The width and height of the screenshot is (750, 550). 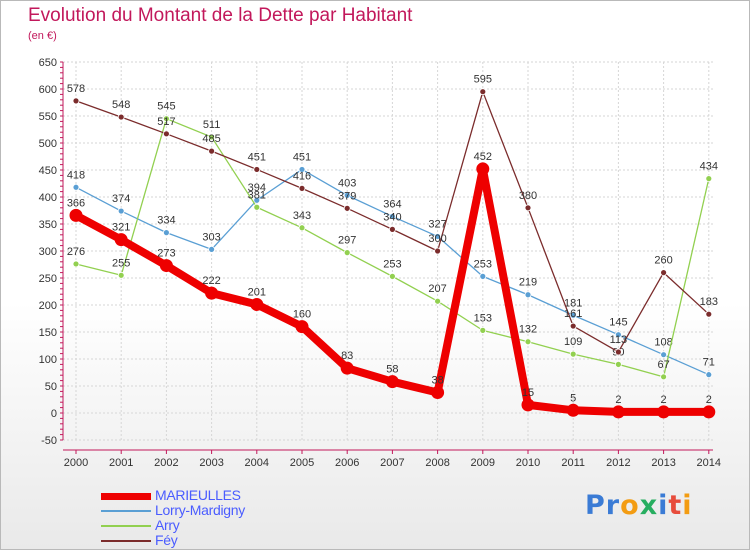 I want to click on data-label-f-y: 548, so click(x=121, y=105).